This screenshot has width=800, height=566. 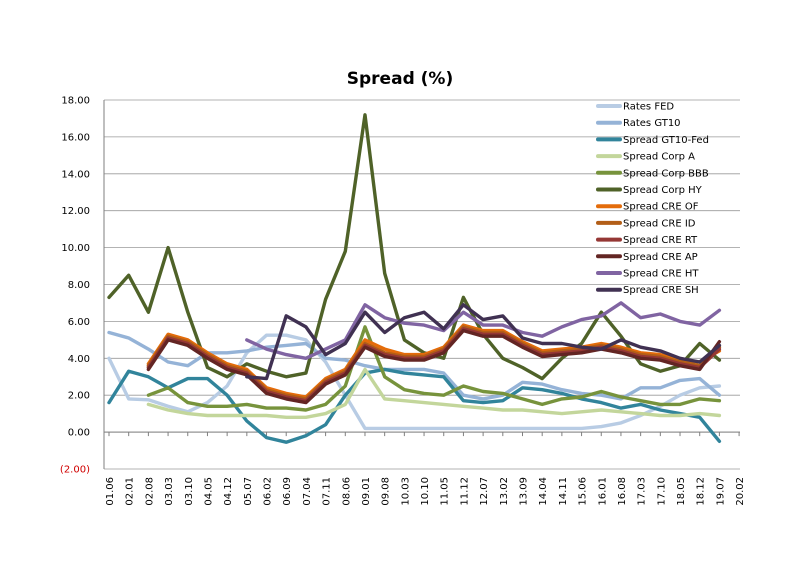 What do you see at coordinates (666, 173) in the screenshot?
I see `legend-label: Spread Corp BBB` at bounding box center [666, 173].